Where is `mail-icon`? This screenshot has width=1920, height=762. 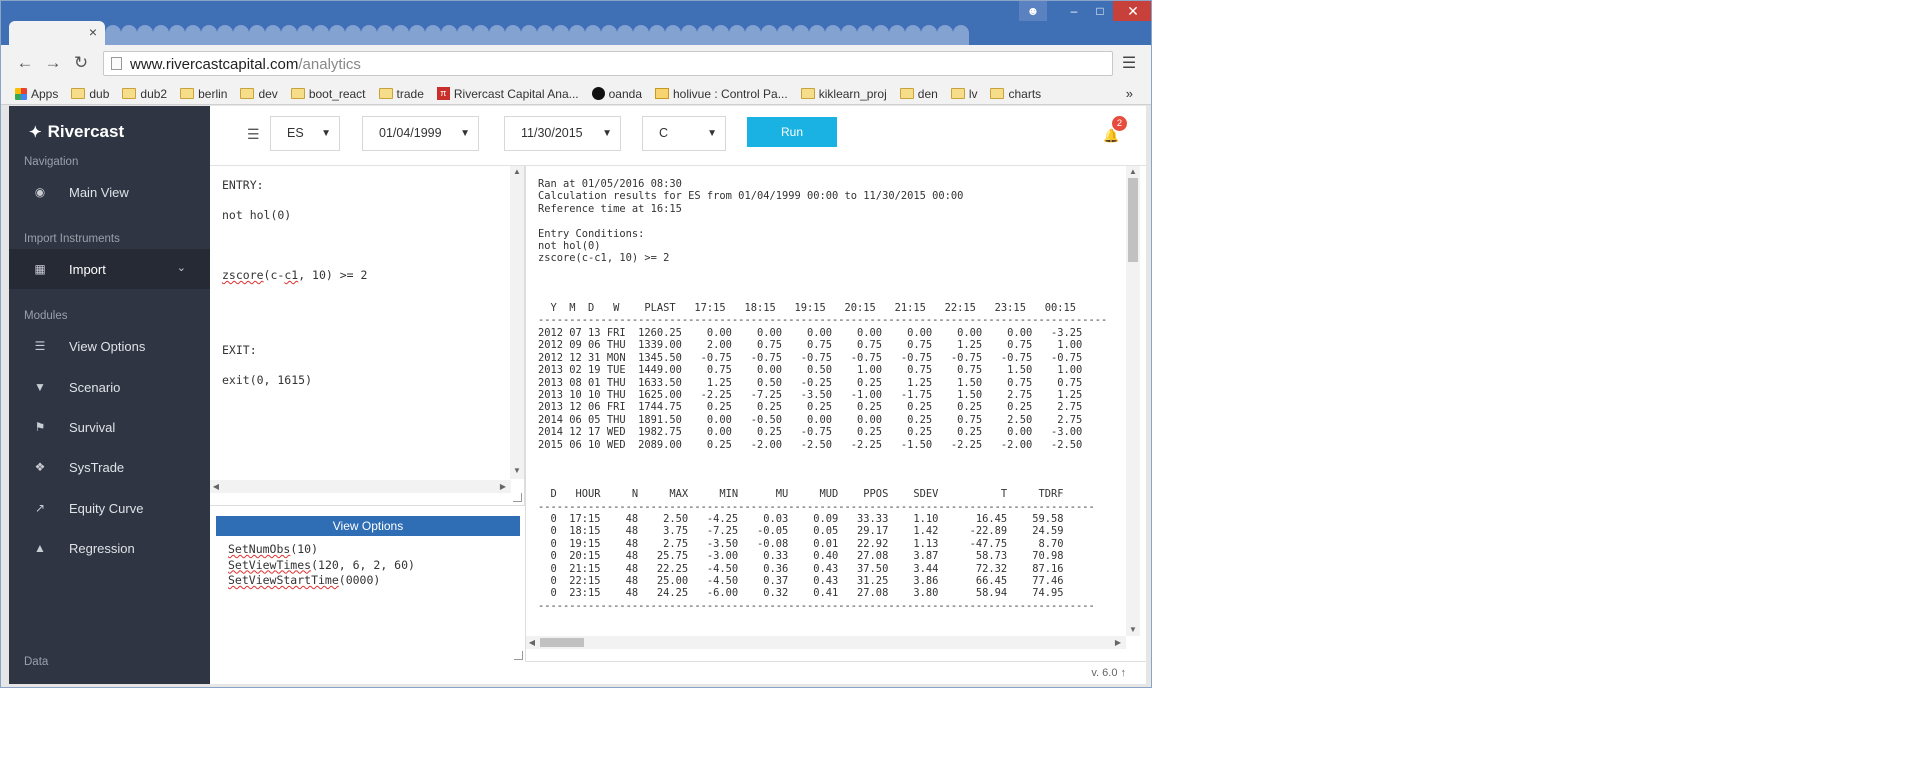
mail-icon is located at coordinates (662, 93).